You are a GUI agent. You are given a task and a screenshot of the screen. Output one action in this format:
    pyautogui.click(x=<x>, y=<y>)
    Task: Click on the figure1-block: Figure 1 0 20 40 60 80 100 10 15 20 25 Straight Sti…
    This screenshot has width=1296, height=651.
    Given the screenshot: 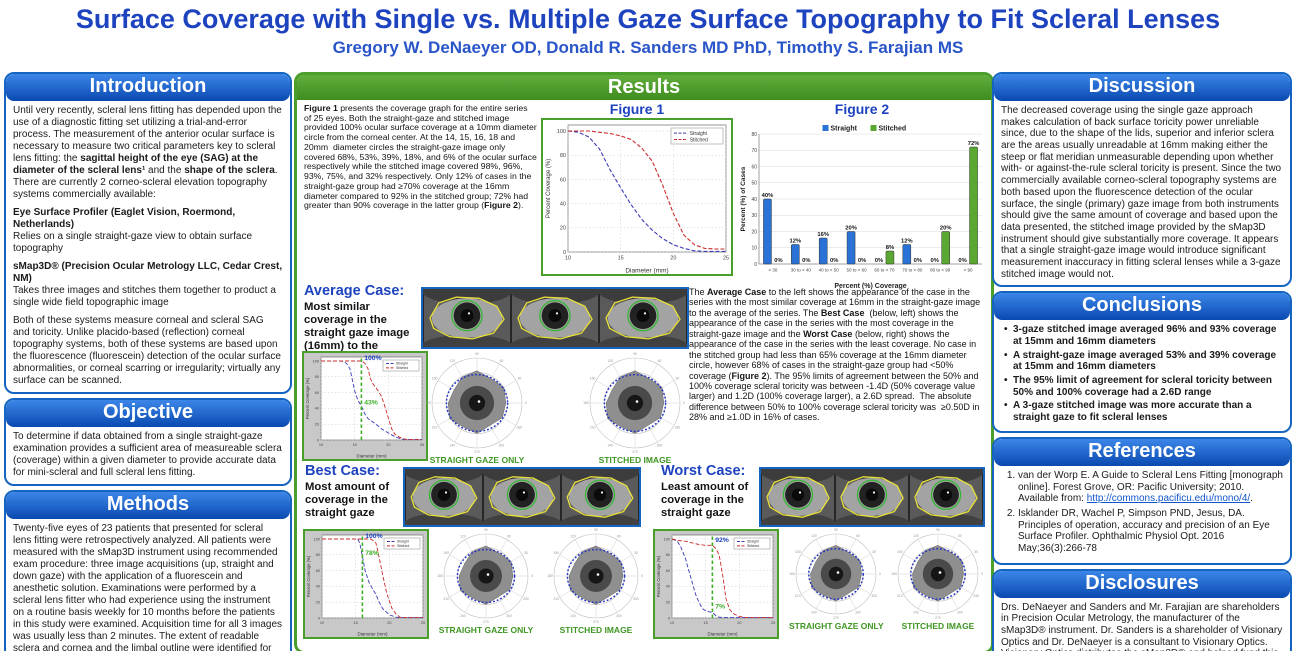 What is the action you would take?
    pyautogui.click(x=637, y=190)
    